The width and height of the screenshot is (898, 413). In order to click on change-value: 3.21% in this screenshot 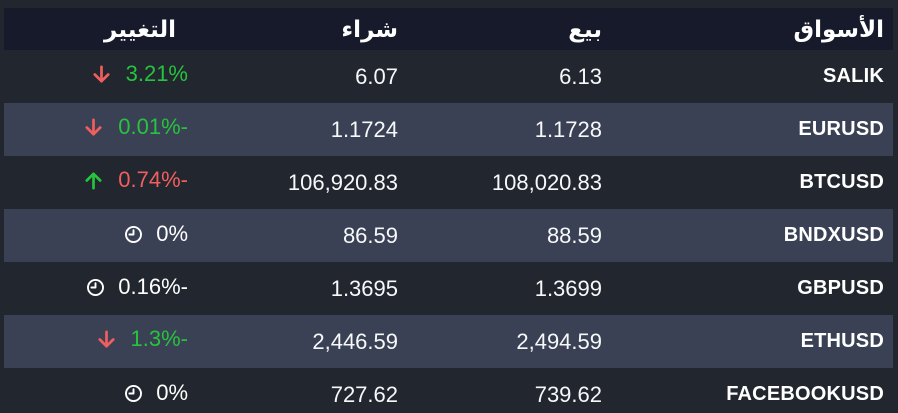, I will do `click(156, 74)`.